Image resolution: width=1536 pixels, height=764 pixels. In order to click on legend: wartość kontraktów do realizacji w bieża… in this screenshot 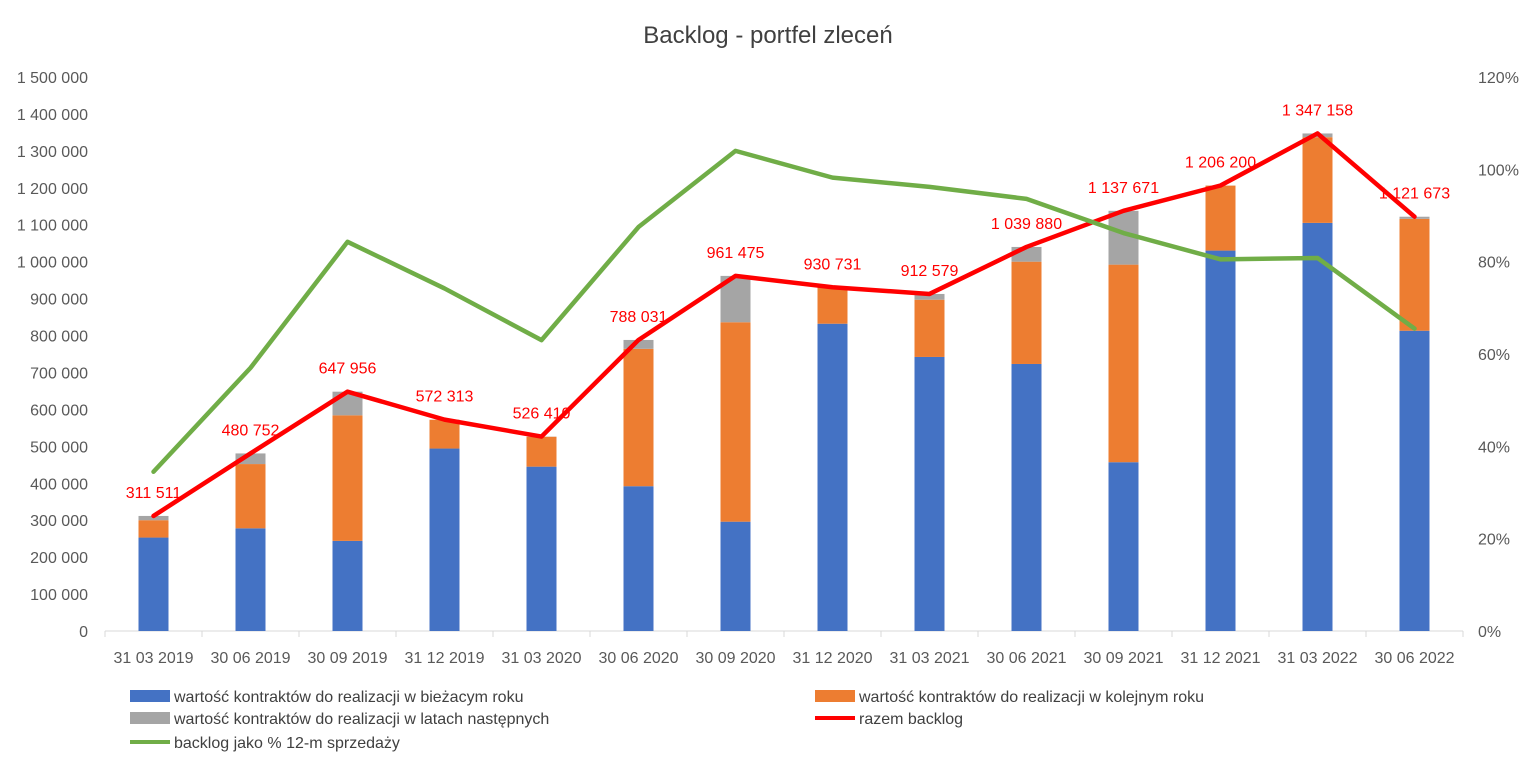, I will do `click(667, 720)`.